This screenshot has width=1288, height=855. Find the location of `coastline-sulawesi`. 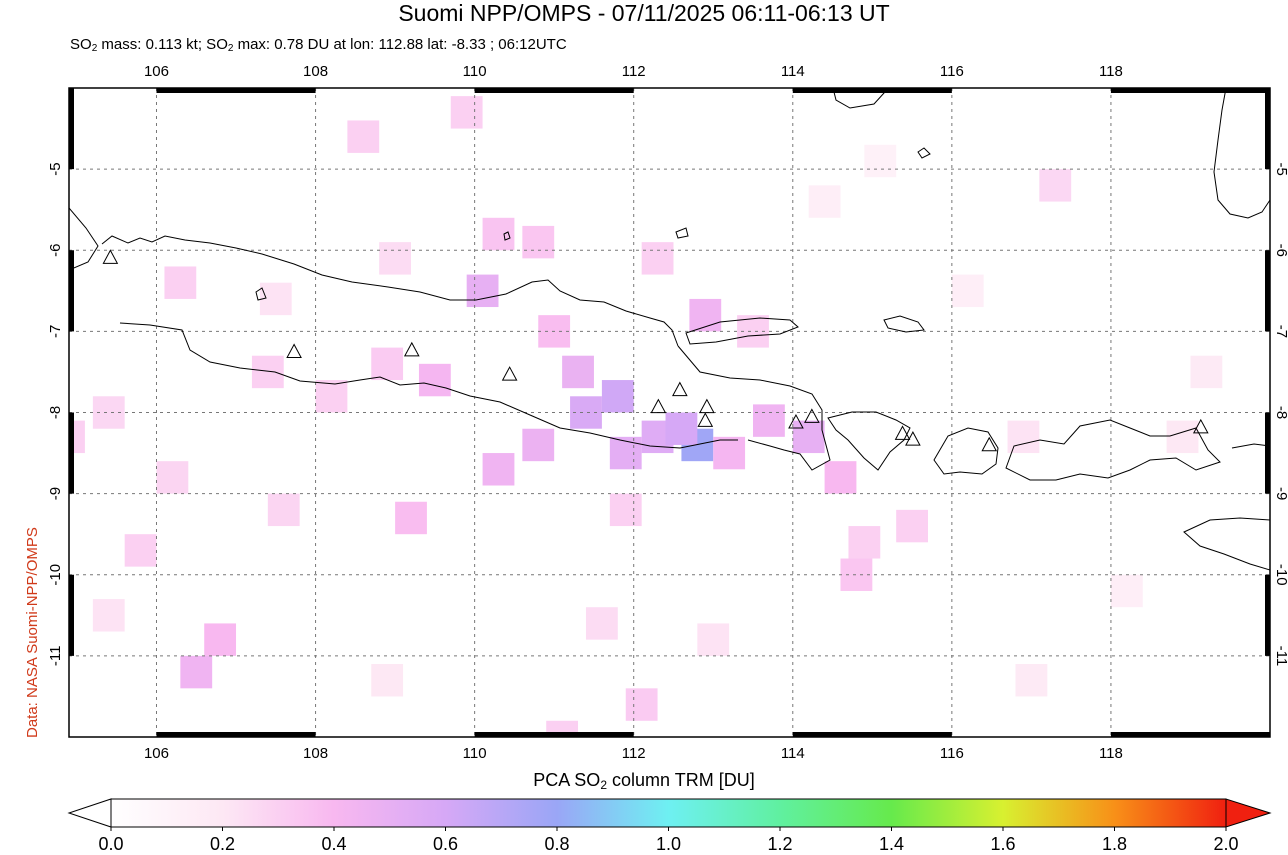

coastline-sulawesi is located at coordinates (1241, 153).